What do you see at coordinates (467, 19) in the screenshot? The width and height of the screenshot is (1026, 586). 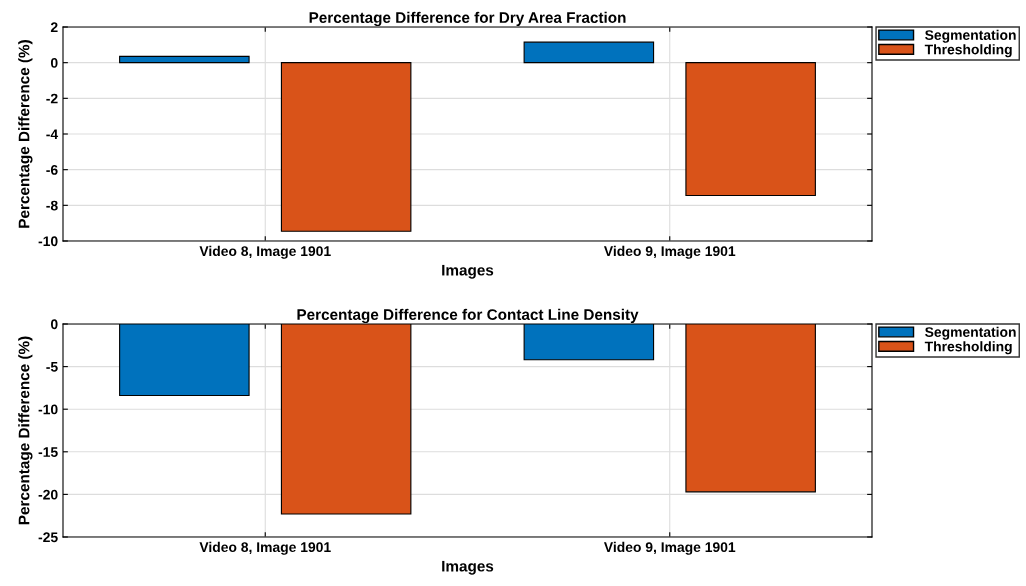 I see `chart-title: Percentage Difference for Dry Area Fraction` at bounding box center [467, 19].